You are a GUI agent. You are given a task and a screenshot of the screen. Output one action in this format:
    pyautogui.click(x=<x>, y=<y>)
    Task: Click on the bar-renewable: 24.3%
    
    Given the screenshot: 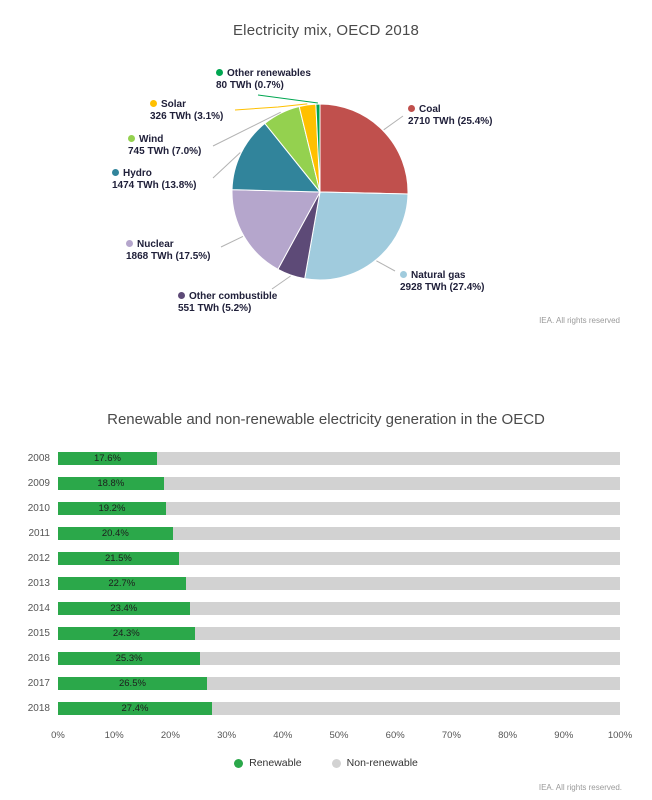 What is the action you would take?
    pyautogui.click(x=126, y=633)
    